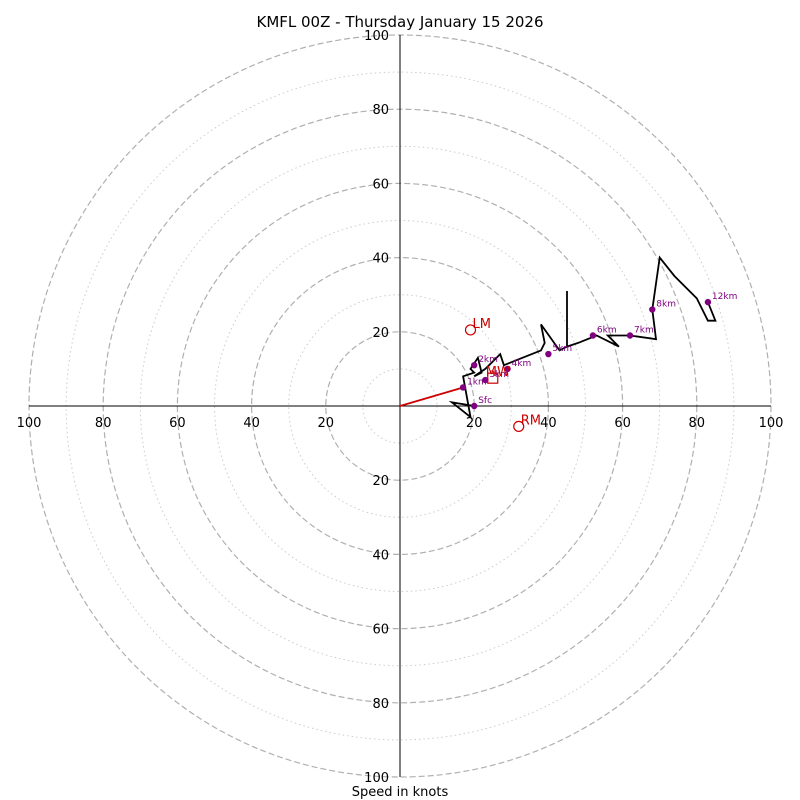  I want to click on storm-motion-mw-label: MW, so click(498, 372).